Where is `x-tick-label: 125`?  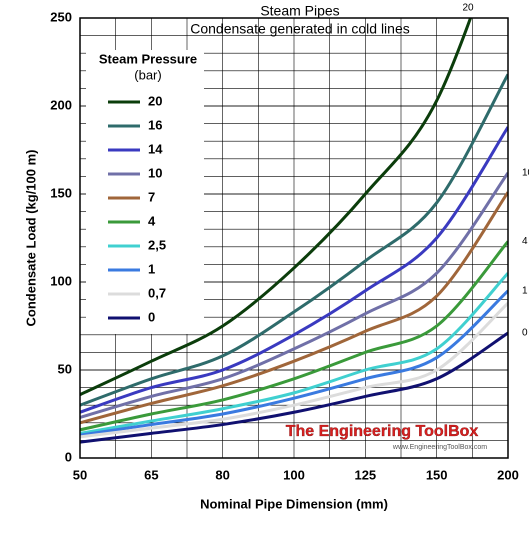 x-tick-label: 125 is located at coordinates (365, 474).